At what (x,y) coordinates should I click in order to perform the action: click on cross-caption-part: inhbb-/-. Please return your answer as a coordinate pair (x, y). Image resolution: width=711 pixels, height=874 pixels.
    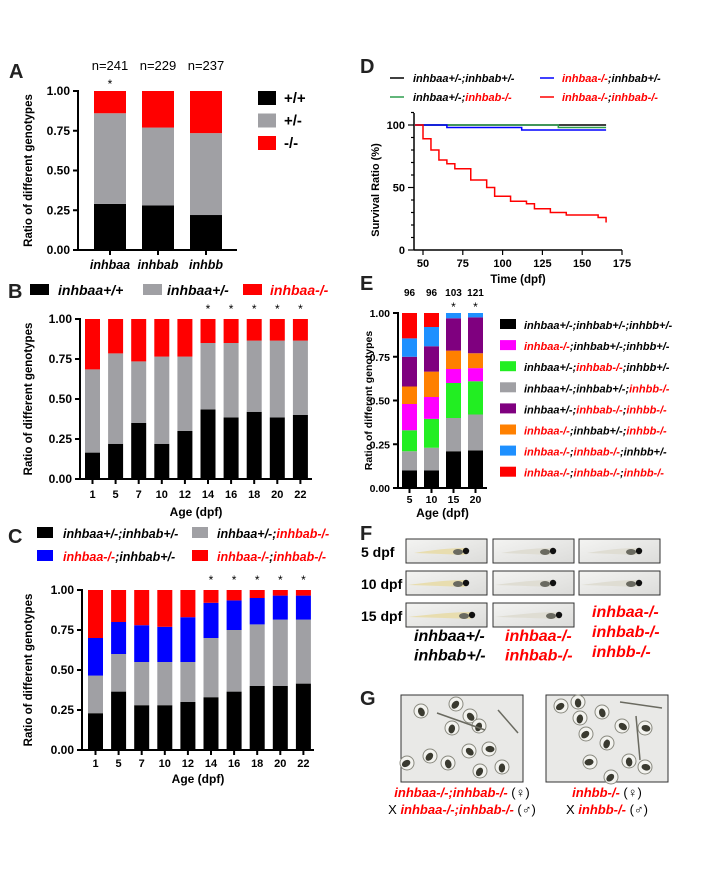
    Looking at the image, I should click on (596, 792).